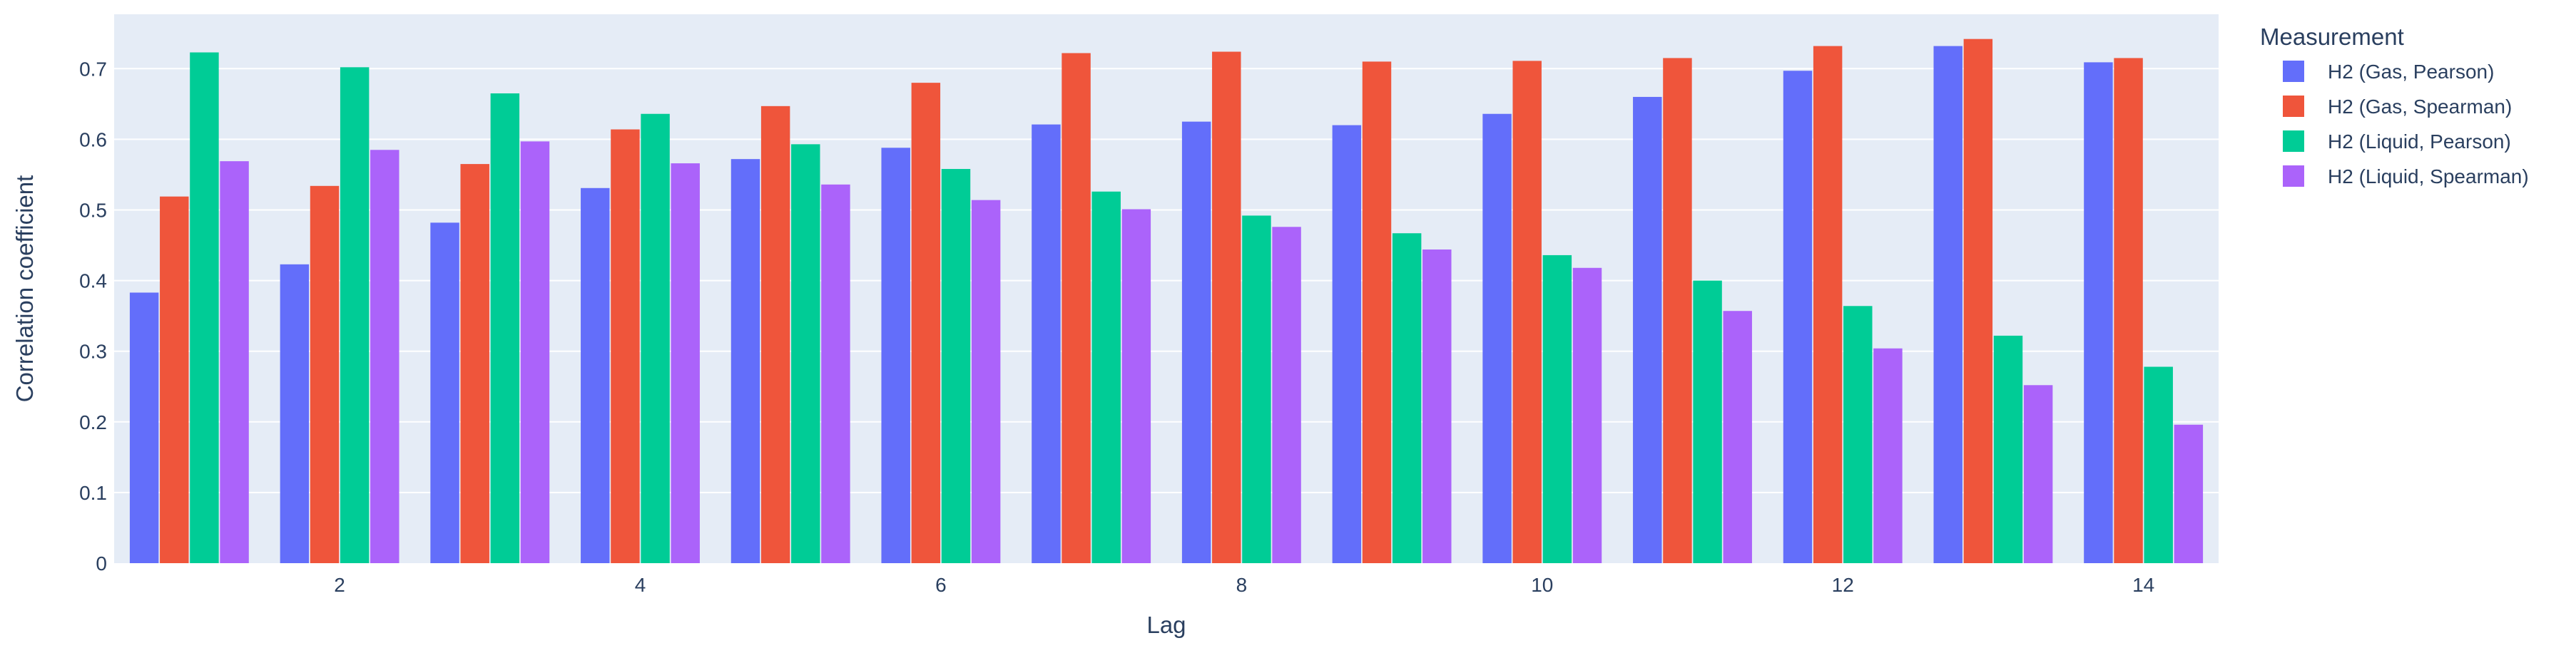 The width and height of the screenshot is (2576, 648). Describe the element at coordinates (93, 352) in the screenshot. I see `y-tick-label: 0.3` at that location.